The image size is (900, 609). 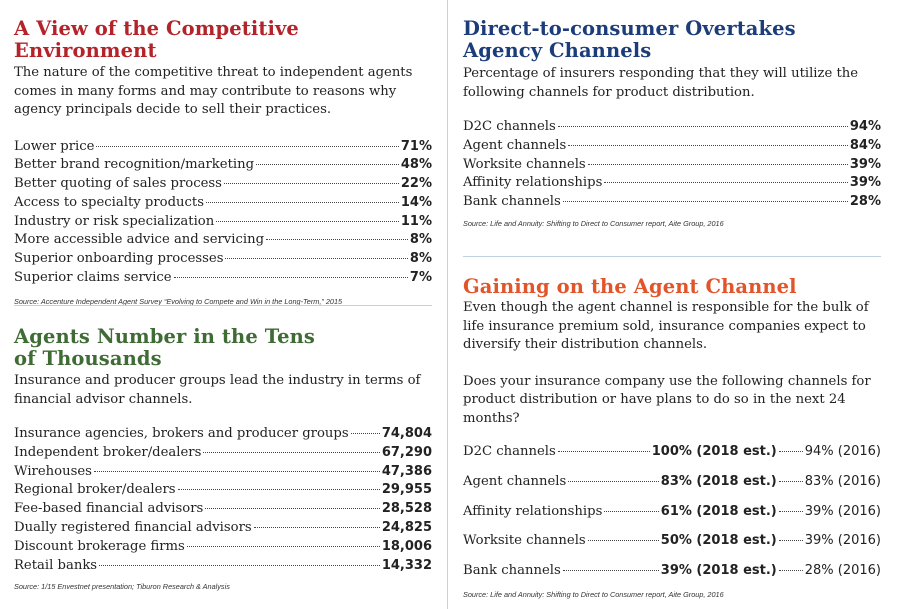 I want to click on list-item: Retail banks 14,332, so click(x=223, y=565).